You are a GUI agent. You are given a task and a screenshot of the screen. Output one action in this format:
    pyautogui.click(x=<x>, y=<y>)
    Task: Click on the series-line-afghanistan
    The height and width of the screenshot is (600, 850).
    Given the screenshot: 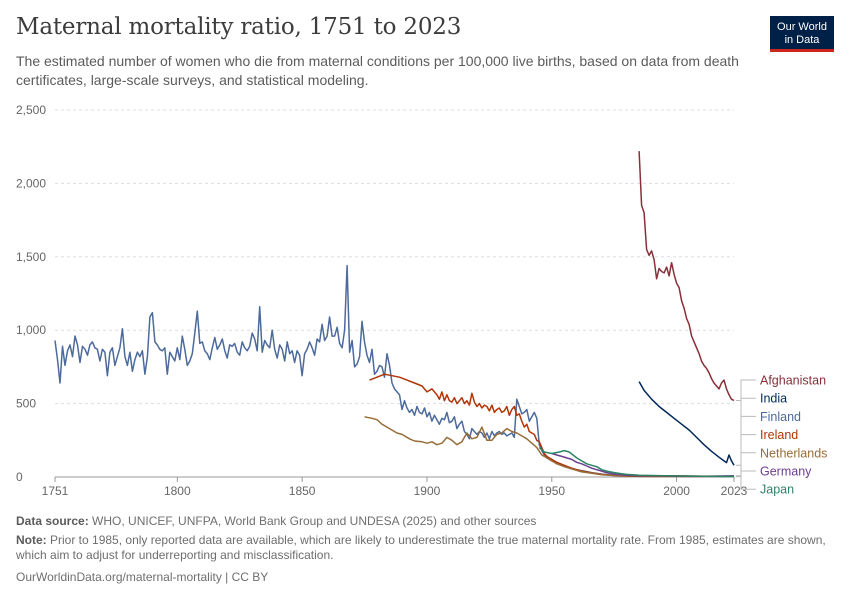 What is the action you would take?
    pyautogui.click(x=686, y=276)
    